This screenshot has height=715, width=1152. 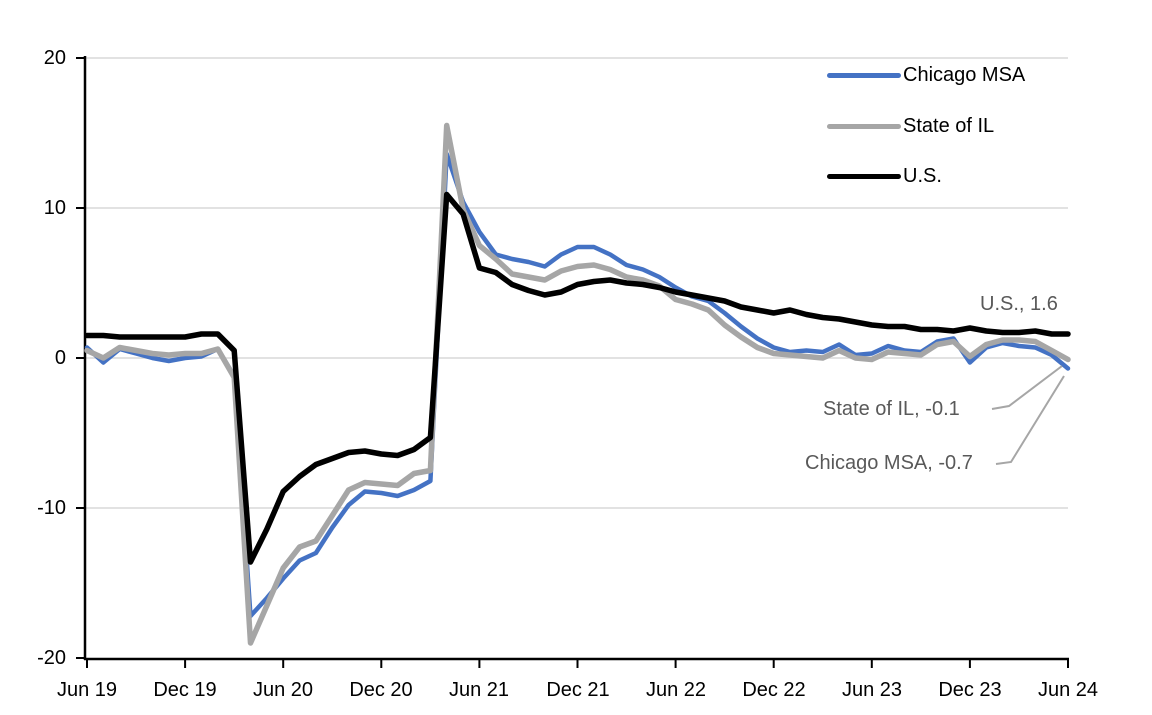 I want to click on x-tick-label-jun19: Jun 19, so click(x=87, y=690).